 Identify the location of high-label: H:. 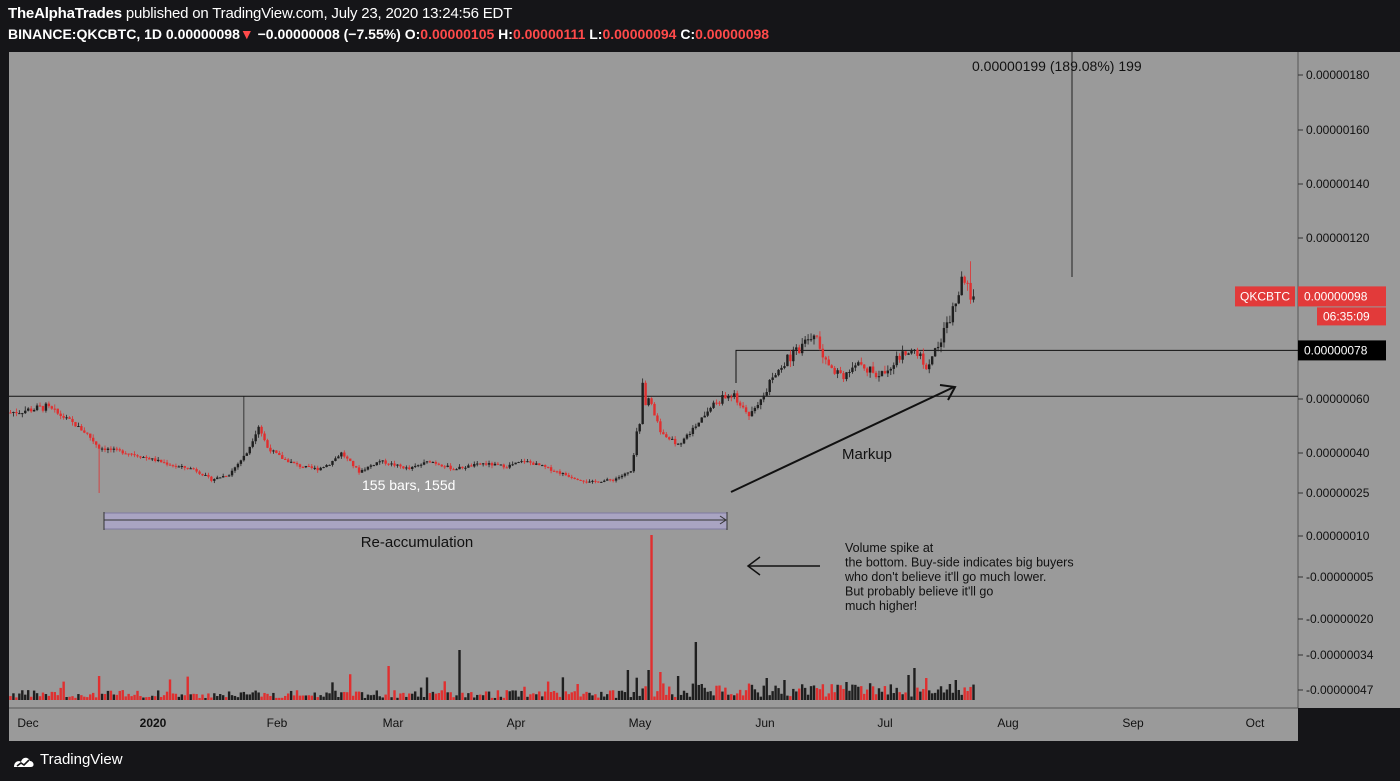
(505, 34).